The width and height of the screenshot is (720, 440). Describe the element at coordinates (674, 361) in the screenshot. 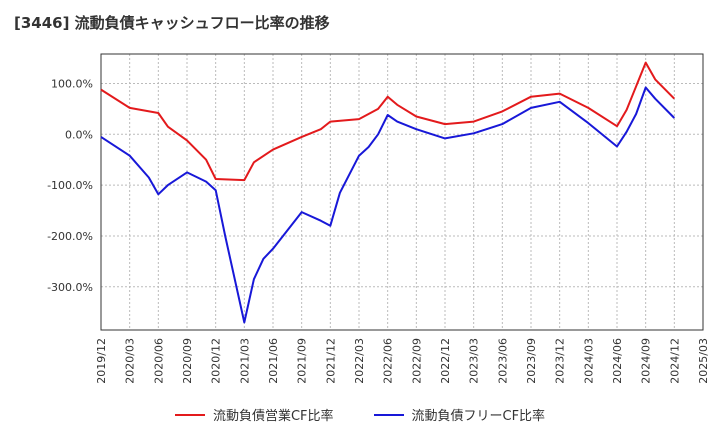

I see `x-tick-label: 2024/12` at that location.